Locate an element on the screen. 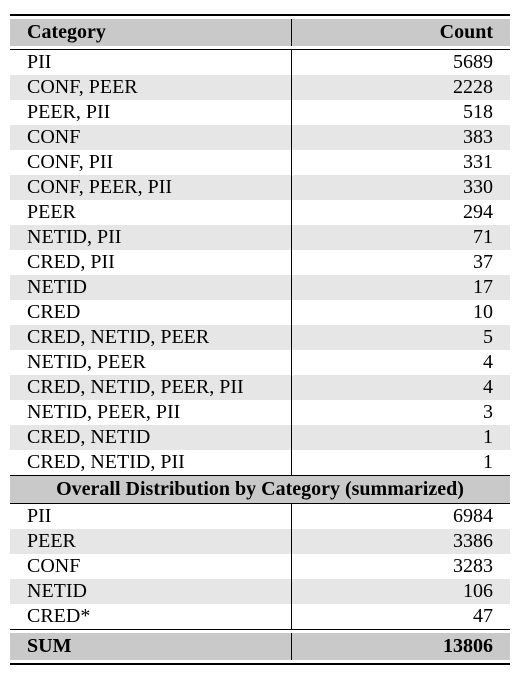 This screenshot has width=516, height=696. category-cell: CONF, PII is located at coordinates (151, 162).